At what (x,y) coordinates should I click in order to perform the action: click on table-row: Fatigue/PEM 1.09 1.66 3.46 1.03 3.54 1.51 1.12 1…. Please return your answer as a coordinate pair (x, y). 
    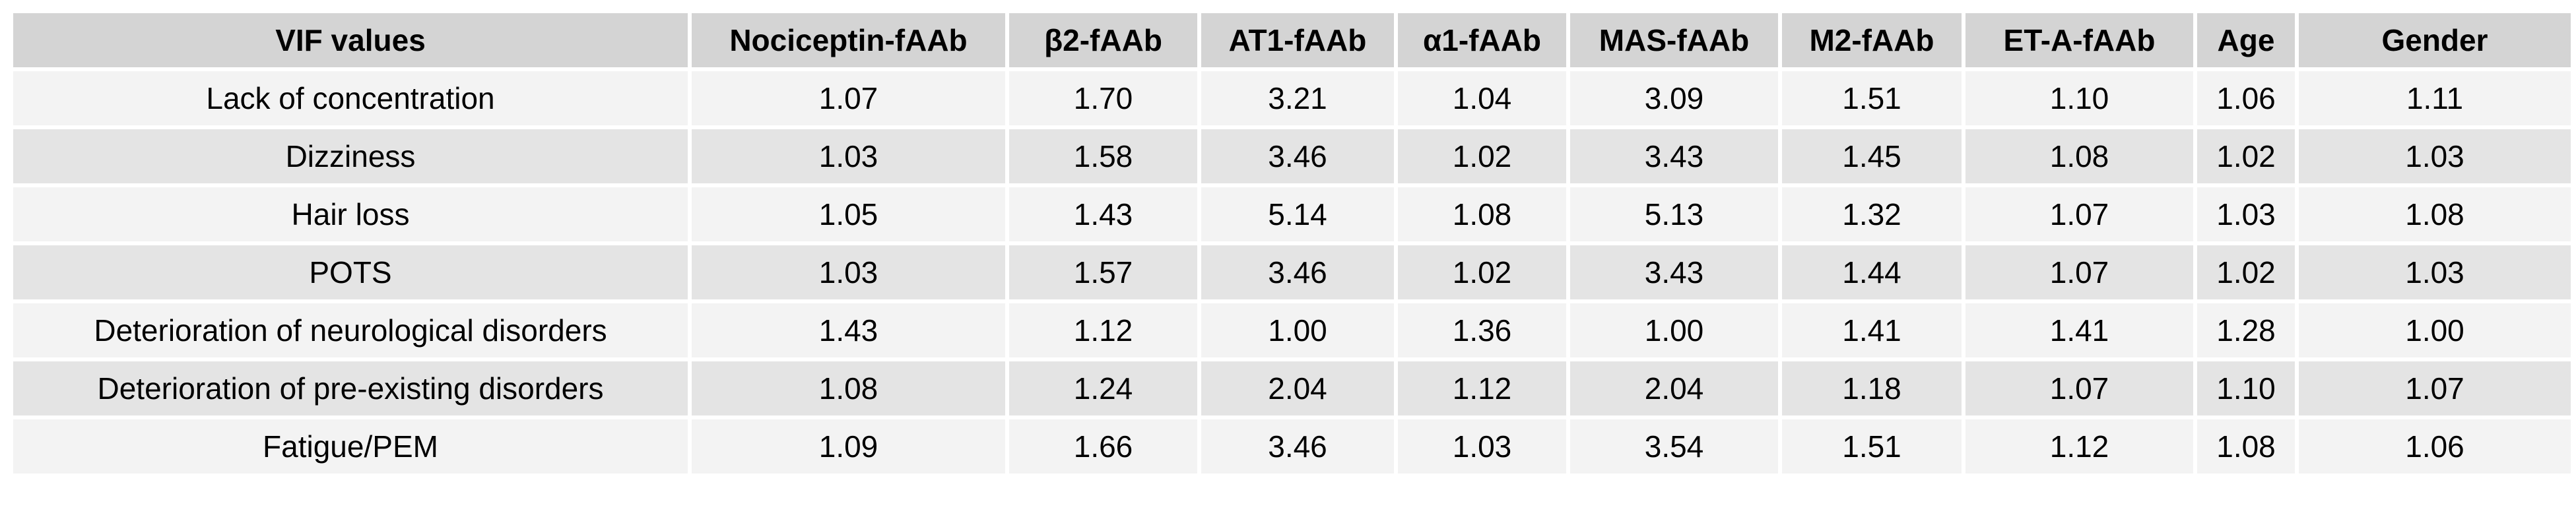
    Looking at the image, I should click on (1292, 446).